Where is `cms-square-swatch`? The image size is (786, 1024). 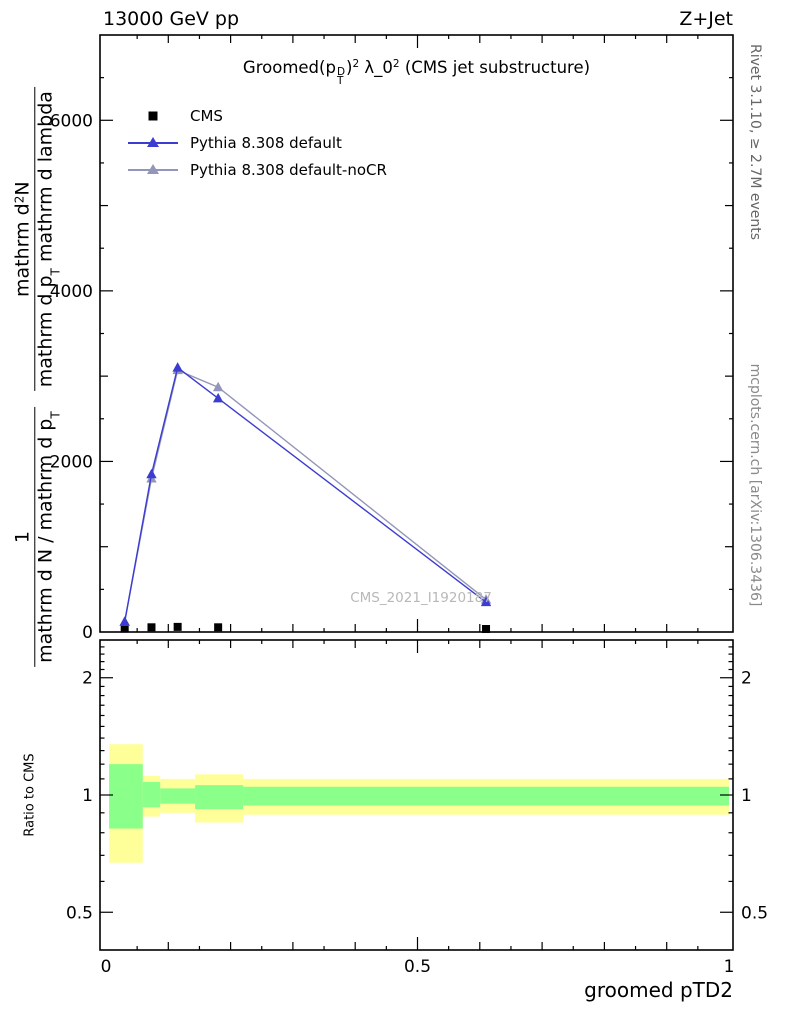
cms-square-swatch is located at coordinates (153, 115).